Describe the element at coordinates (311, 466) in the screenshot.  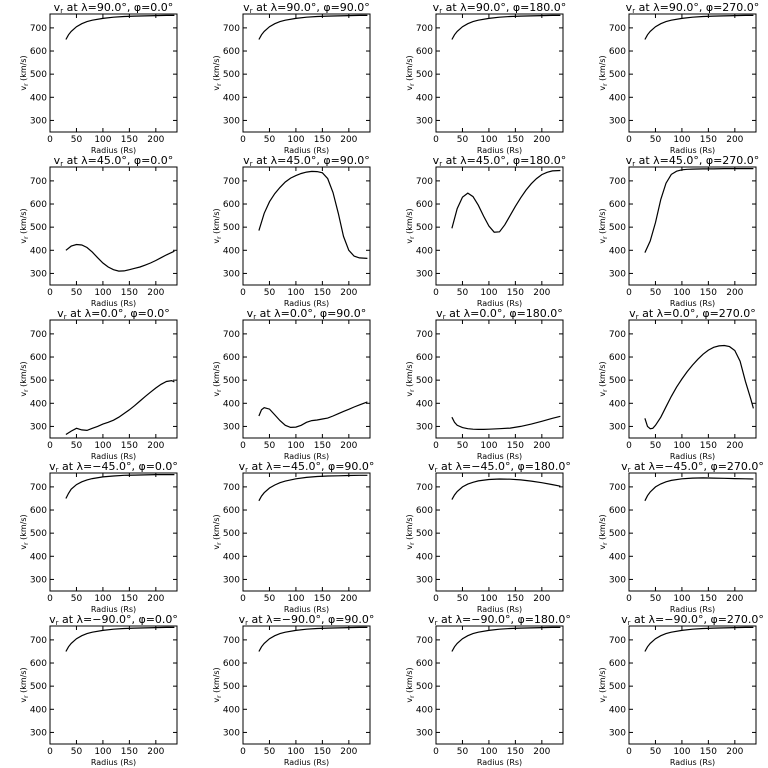
I see `title-rest: at λ=−45.0°, φ=90.0°` at that location.